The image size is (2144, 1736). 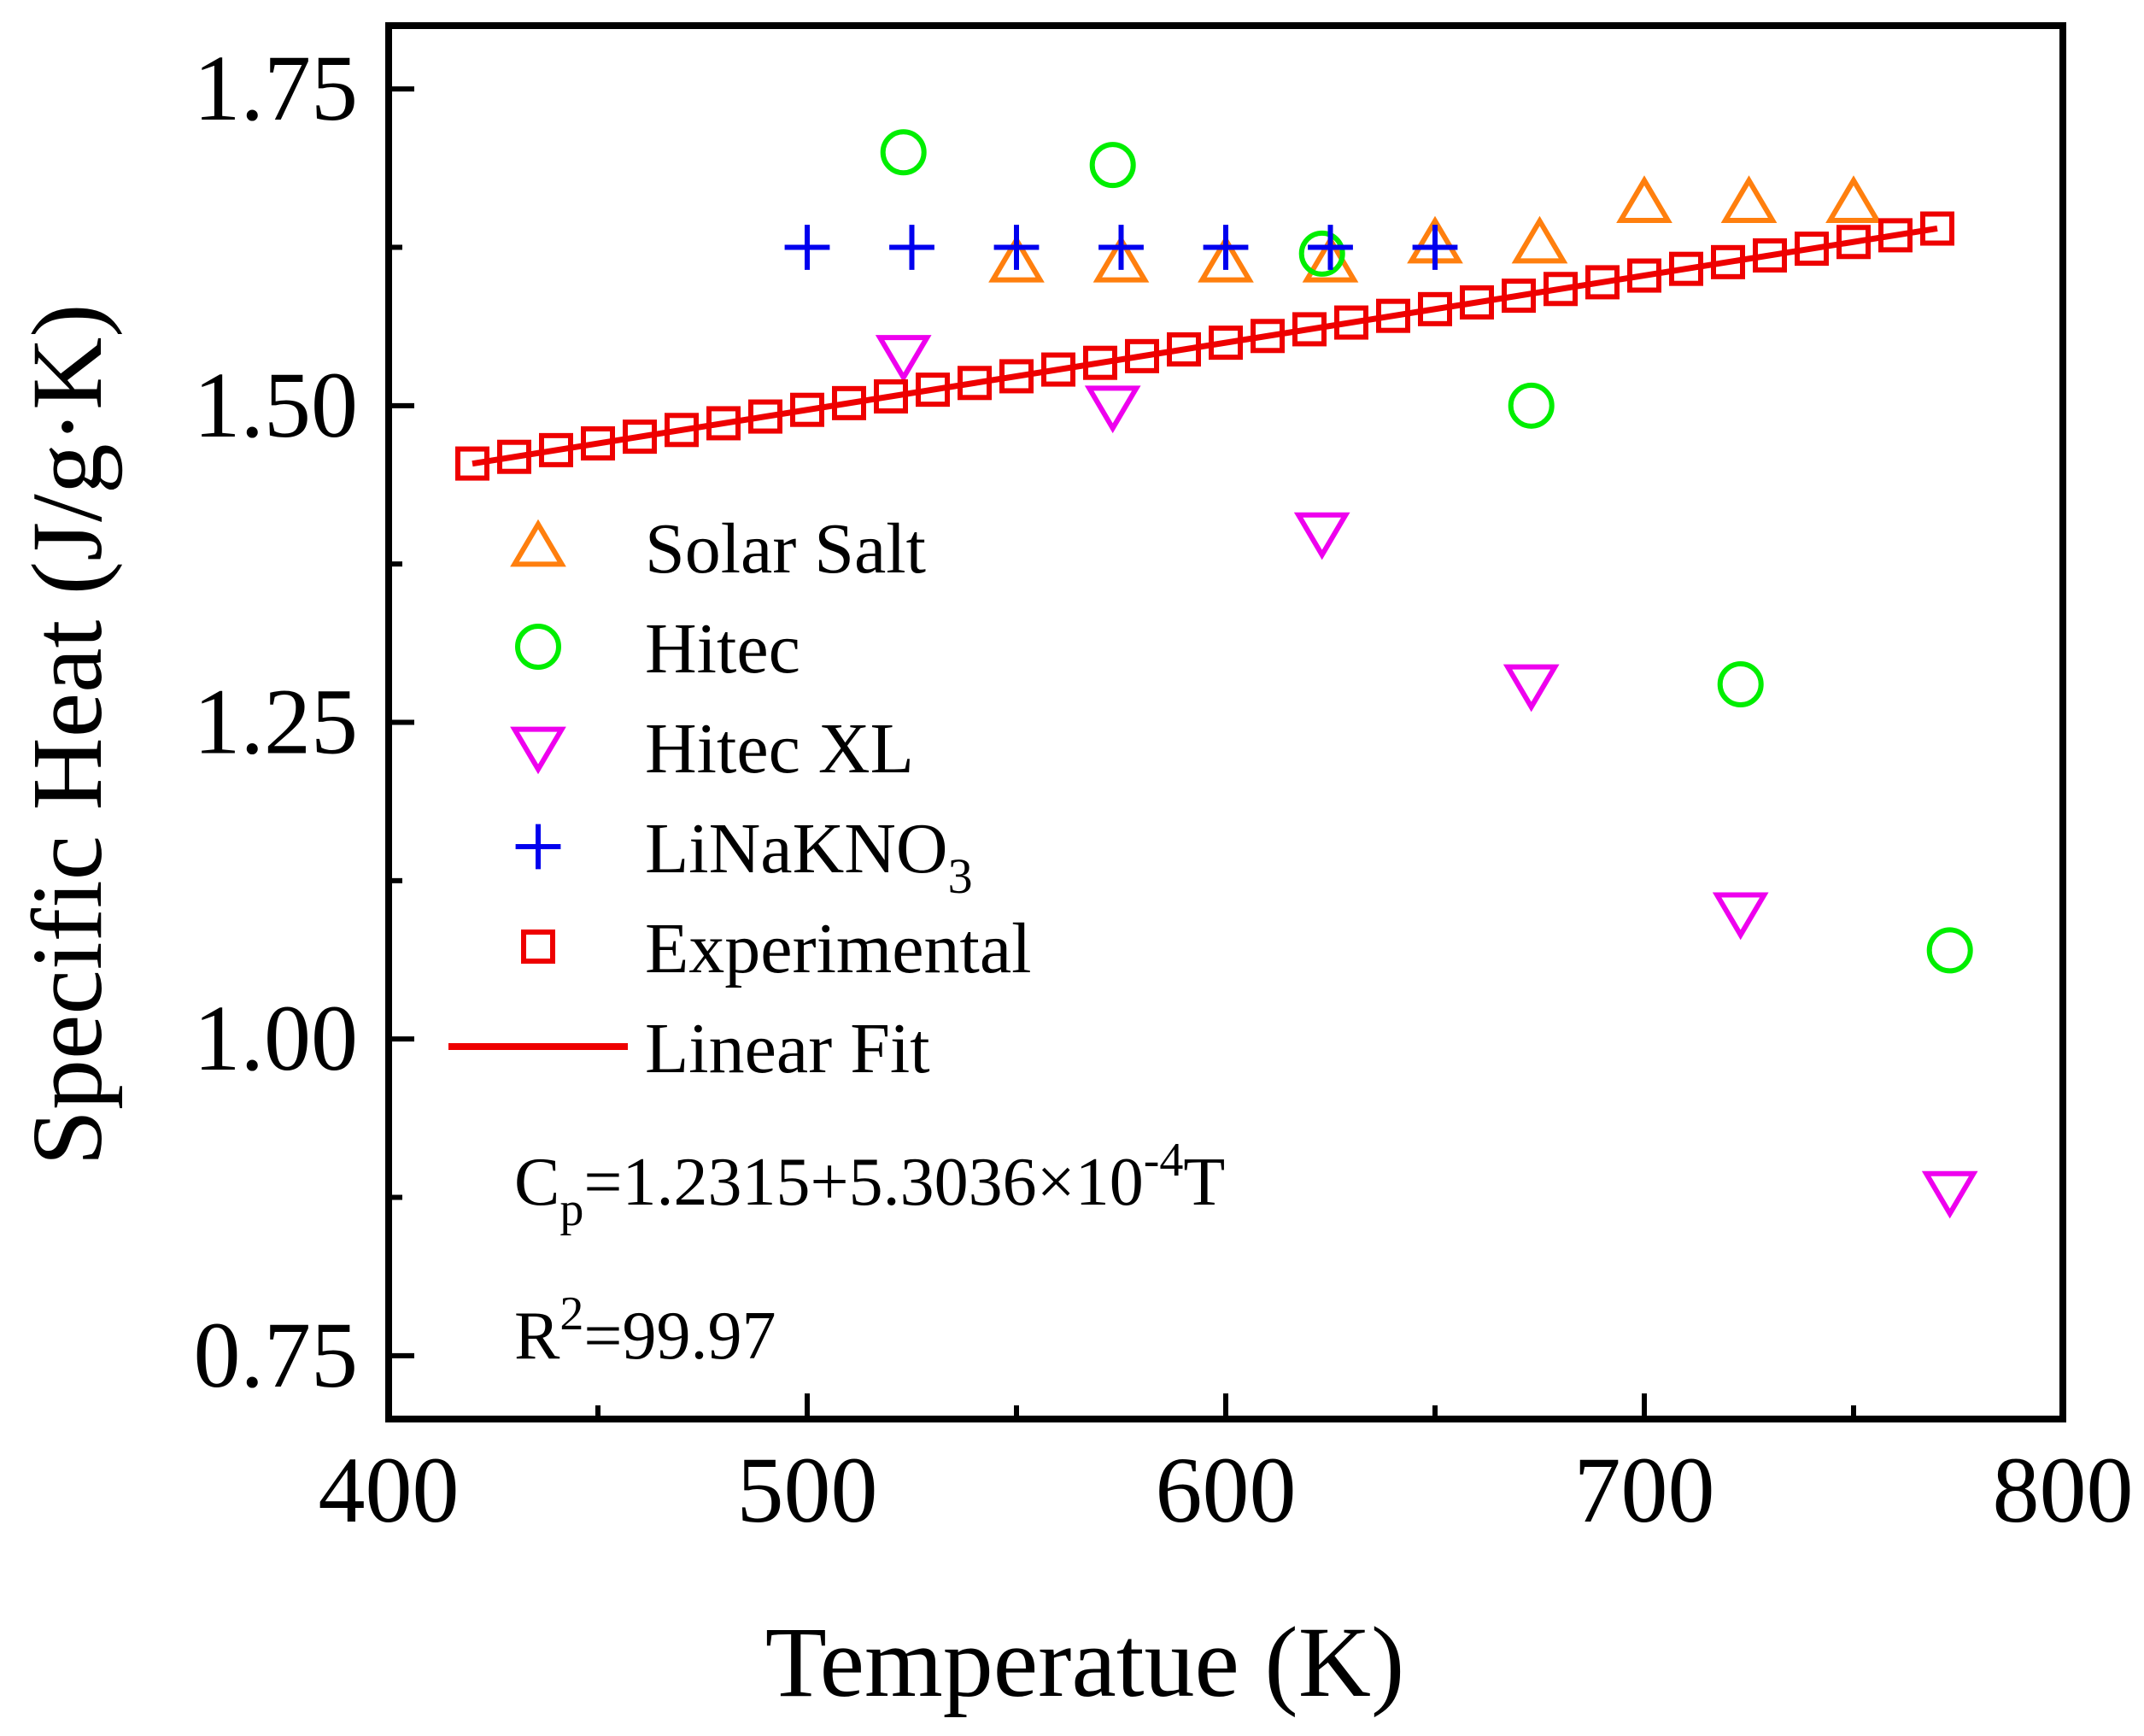 What do you see at coordinates (779, 749) in the screenshot?
I see `legend-label: Hitec XL` at bounding box center [779, 749].